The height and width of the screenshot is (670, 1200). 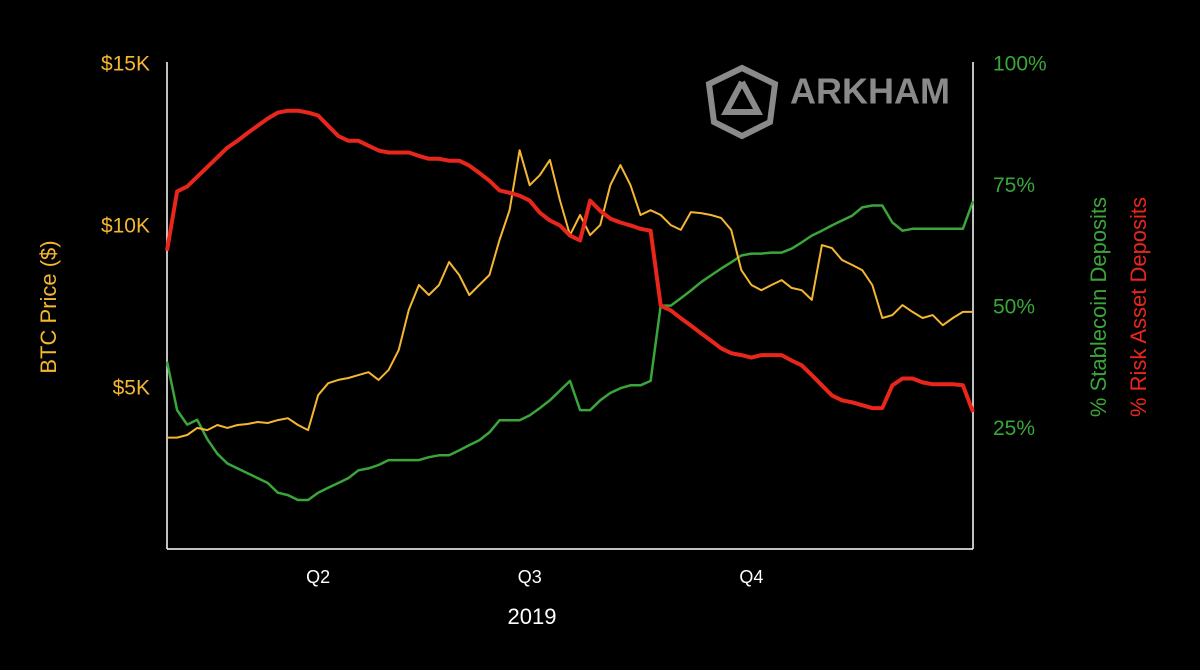 I want to click on logo, so click(x=742, y=102).